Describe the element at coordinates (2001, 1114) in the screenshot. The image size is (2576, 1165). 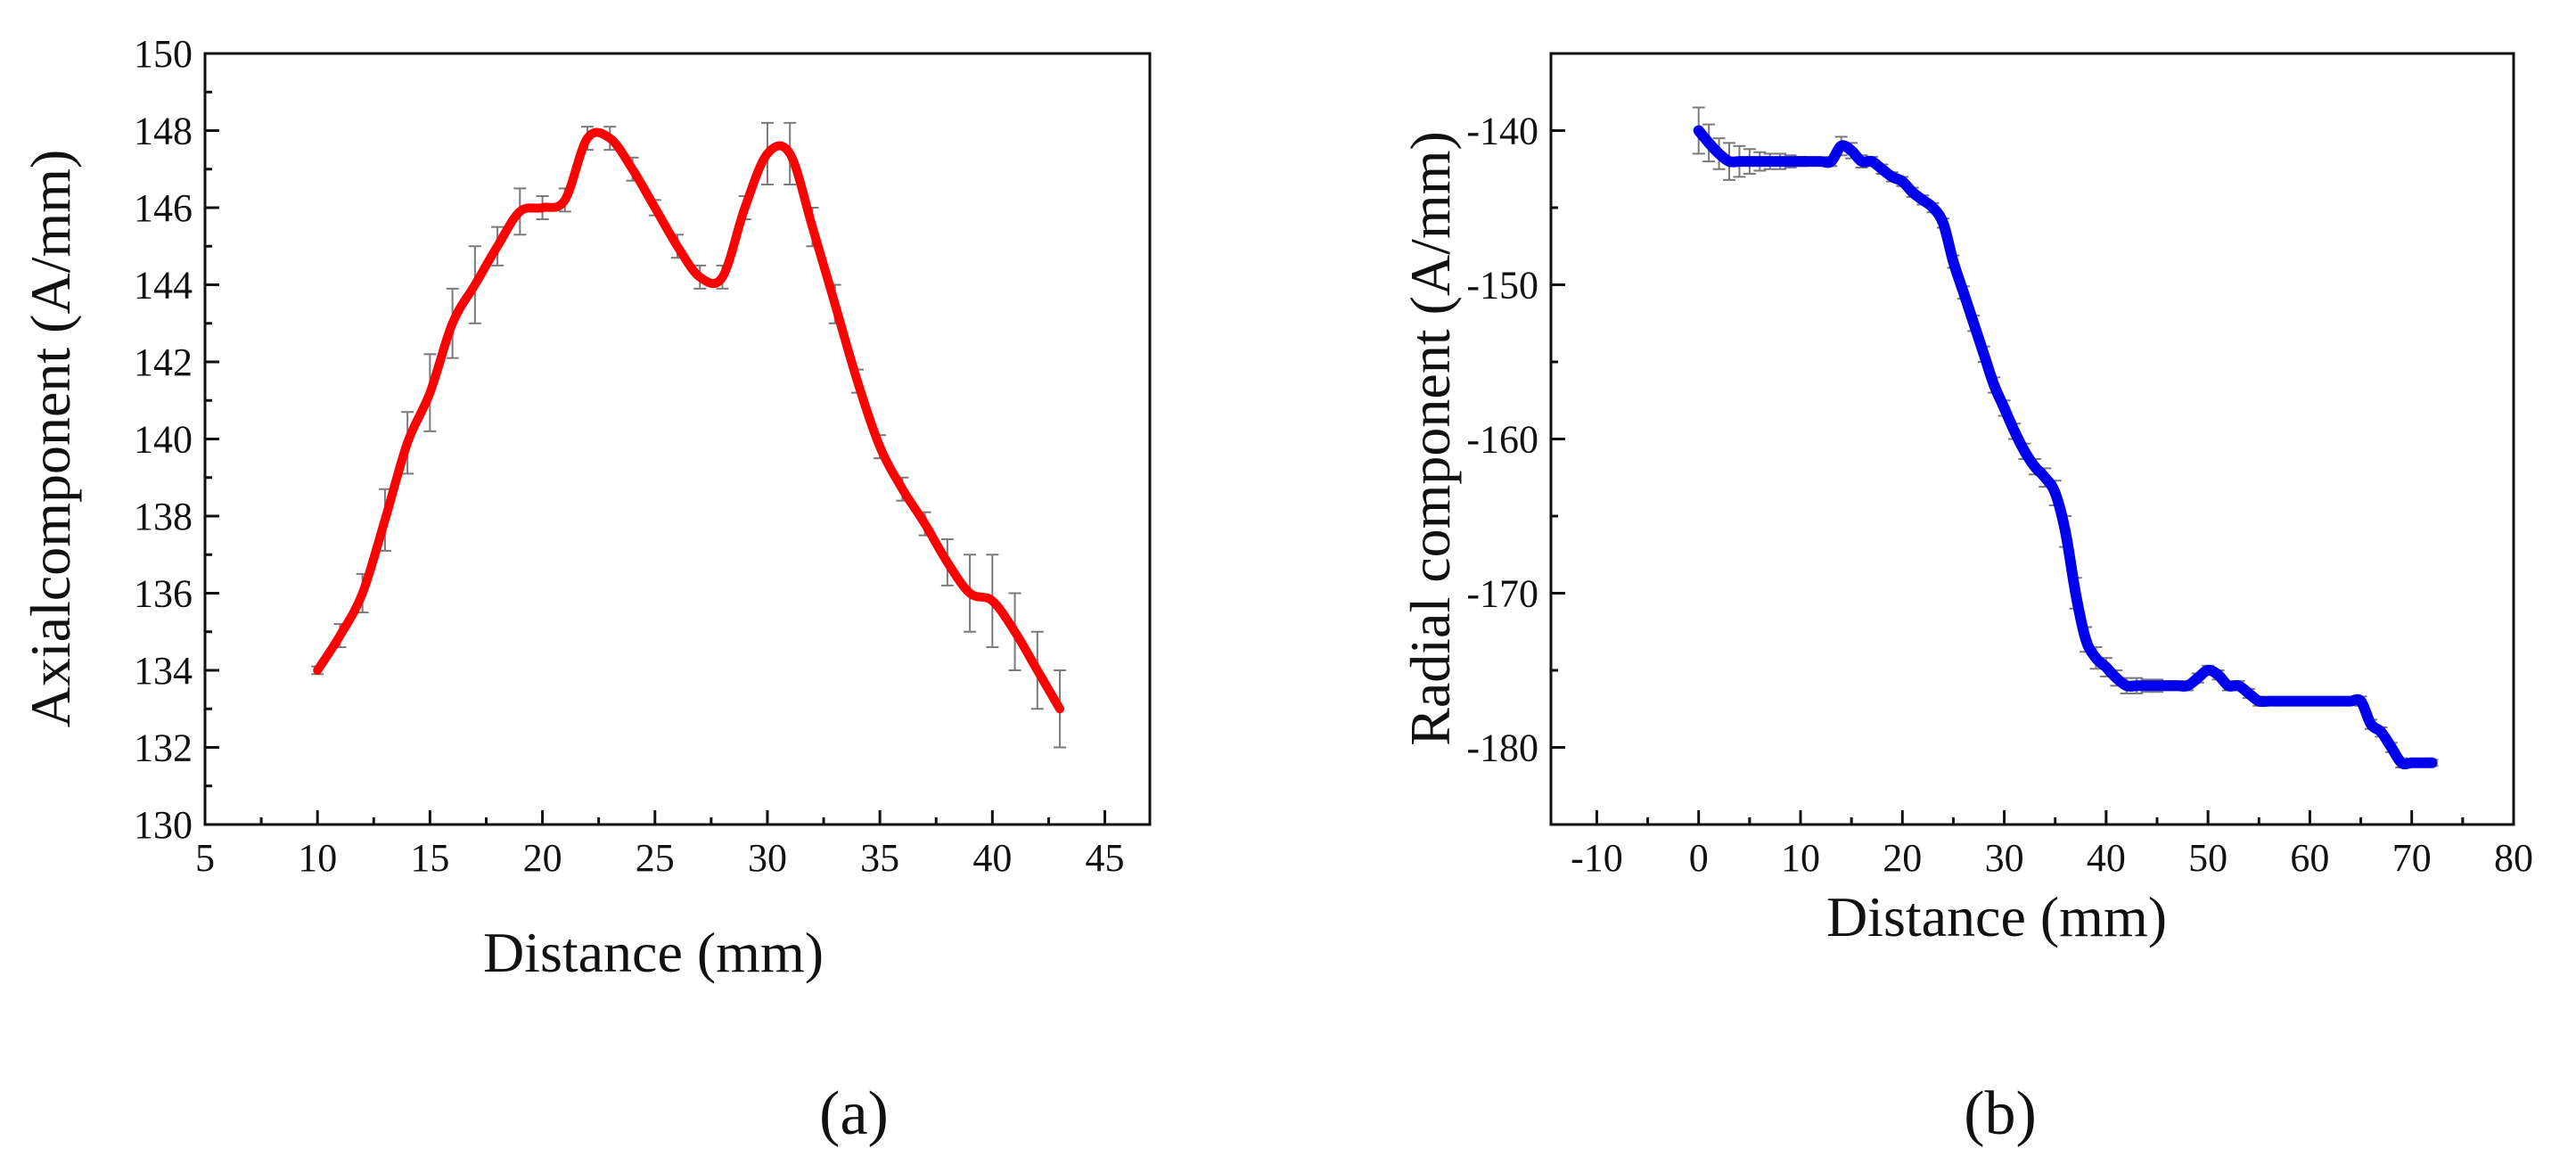
I see `chart-b-panel-label: (b)` at that location.